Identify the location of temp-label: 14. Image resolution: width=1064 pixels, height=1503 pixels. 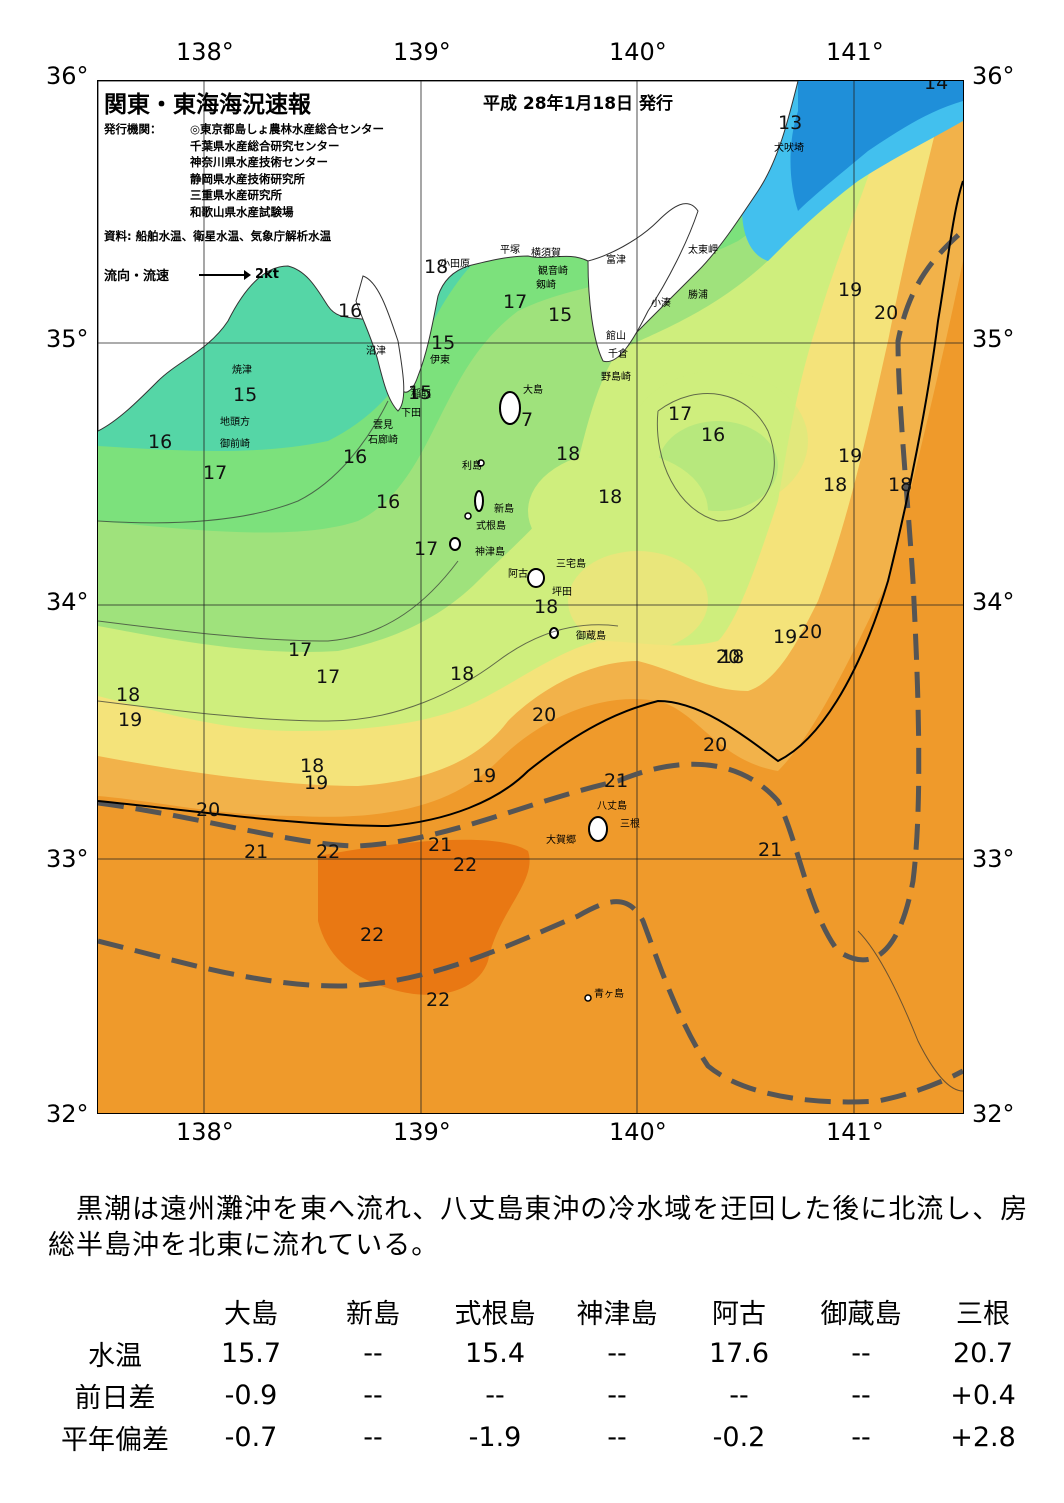
(936, 87).